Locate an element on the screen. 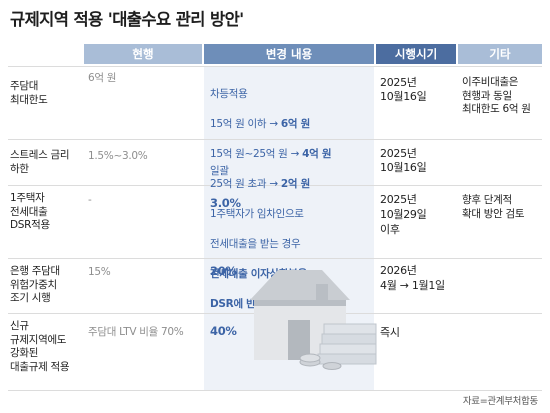 This screenshot has height=413, width=550. row-label-loan-limit: 주담대 최대한도 is located at coordinates (29, 93).